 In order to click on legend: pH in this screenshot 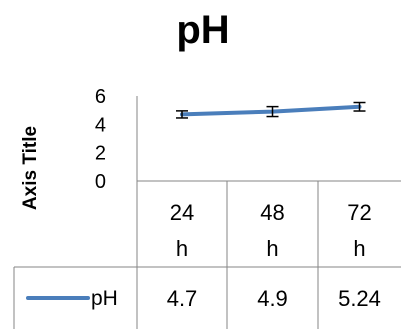, I will do `click(72, 298)`.